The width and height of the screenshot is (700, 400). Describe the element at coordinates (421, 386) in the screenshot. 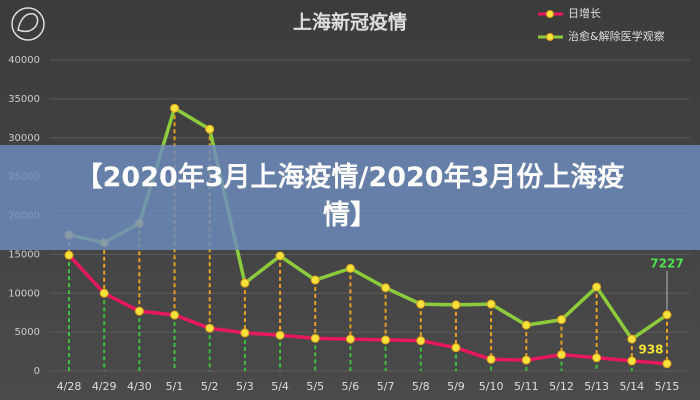

I see `x-tick-label: 5/8` at that location.